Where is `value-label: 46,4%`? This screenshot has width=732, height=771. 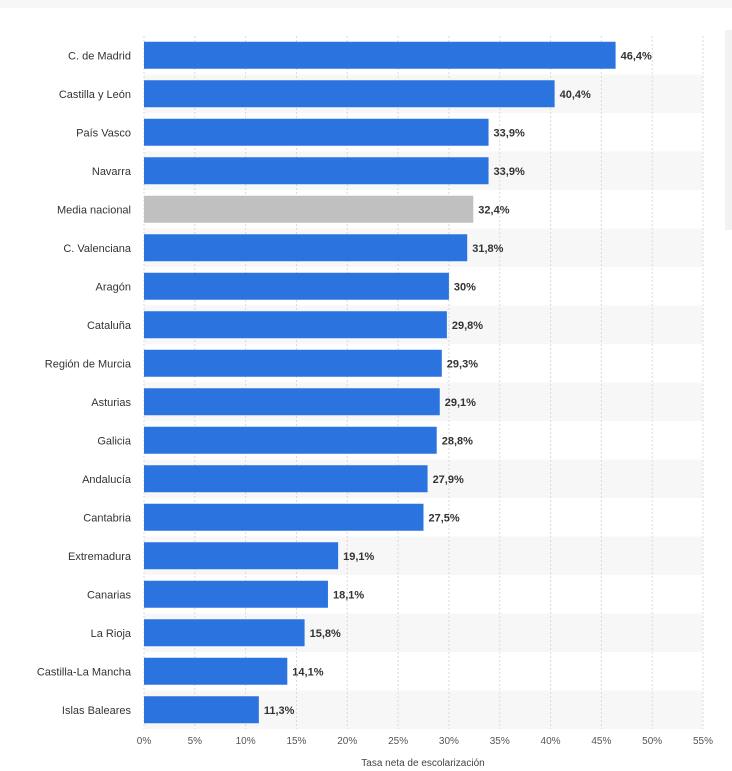 value-label: 46,4% is located at coordinates (636, 56).